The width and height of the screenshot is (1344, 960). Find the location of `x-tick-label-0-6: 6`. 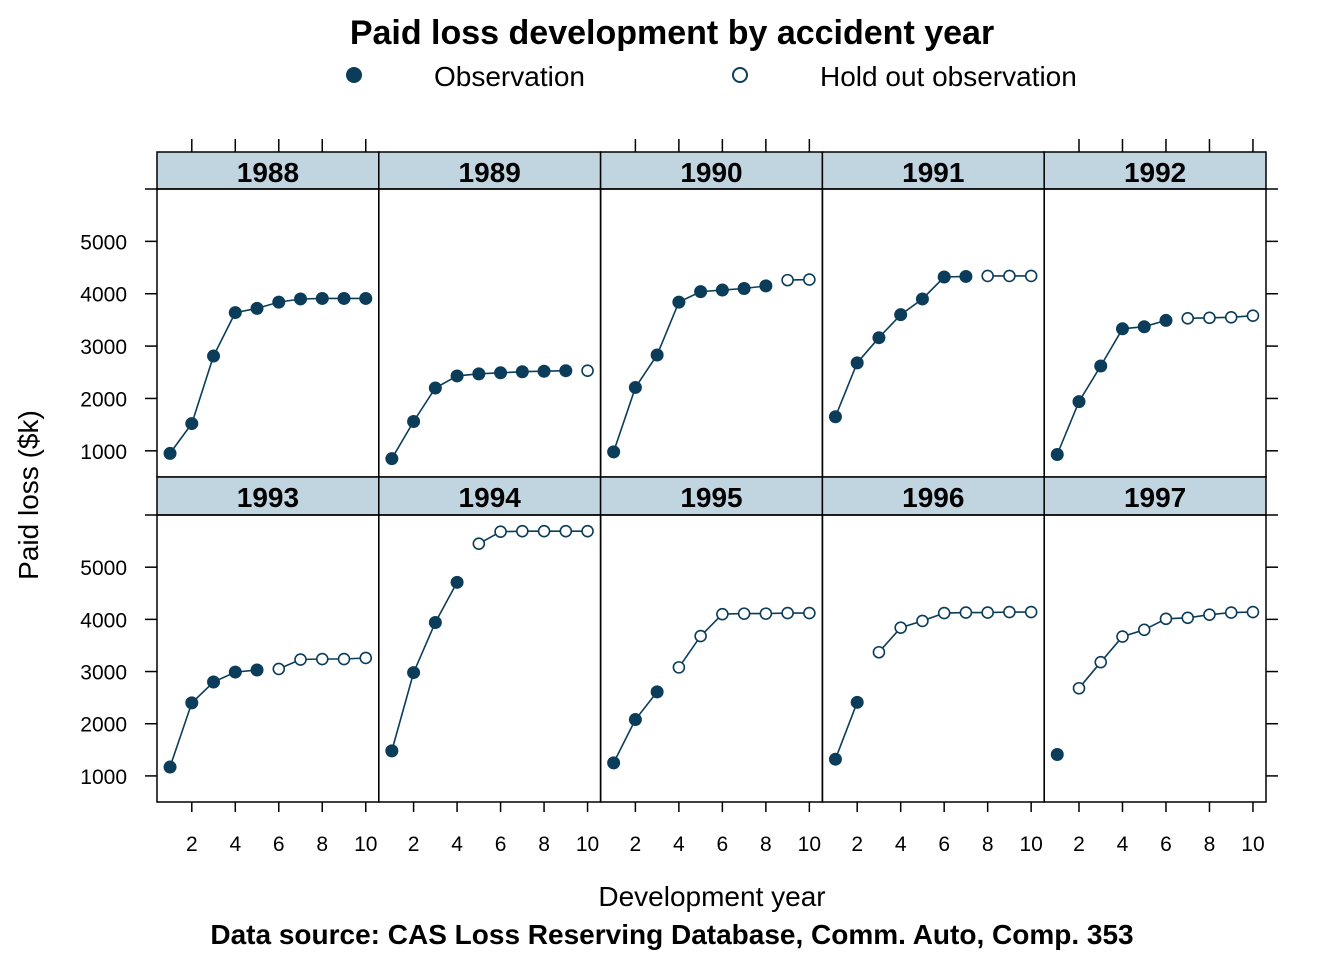

x-tick-label-0-6: 6 is located at coordinates (279, 844).